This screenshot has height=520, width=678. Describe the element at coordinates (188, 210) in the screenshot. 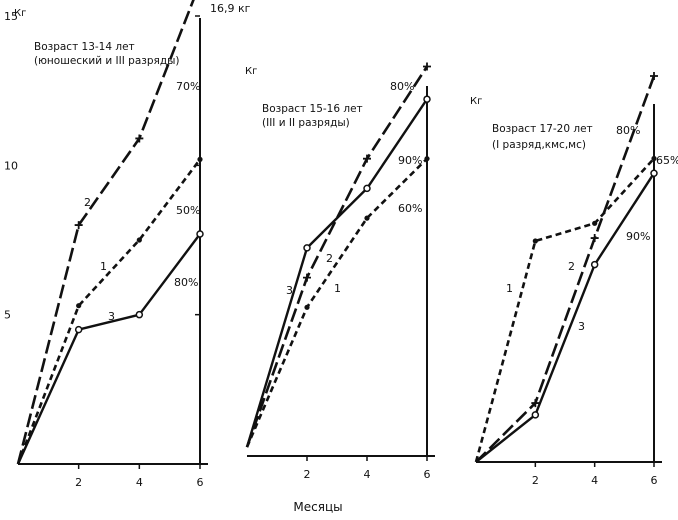

I see `percent-label: 50%` at that location.